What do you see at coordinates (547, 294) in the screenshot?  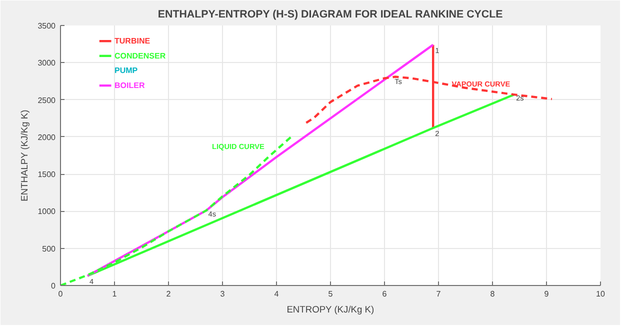 I see `x-tick-label: 9` at bounding box center [547, 294].